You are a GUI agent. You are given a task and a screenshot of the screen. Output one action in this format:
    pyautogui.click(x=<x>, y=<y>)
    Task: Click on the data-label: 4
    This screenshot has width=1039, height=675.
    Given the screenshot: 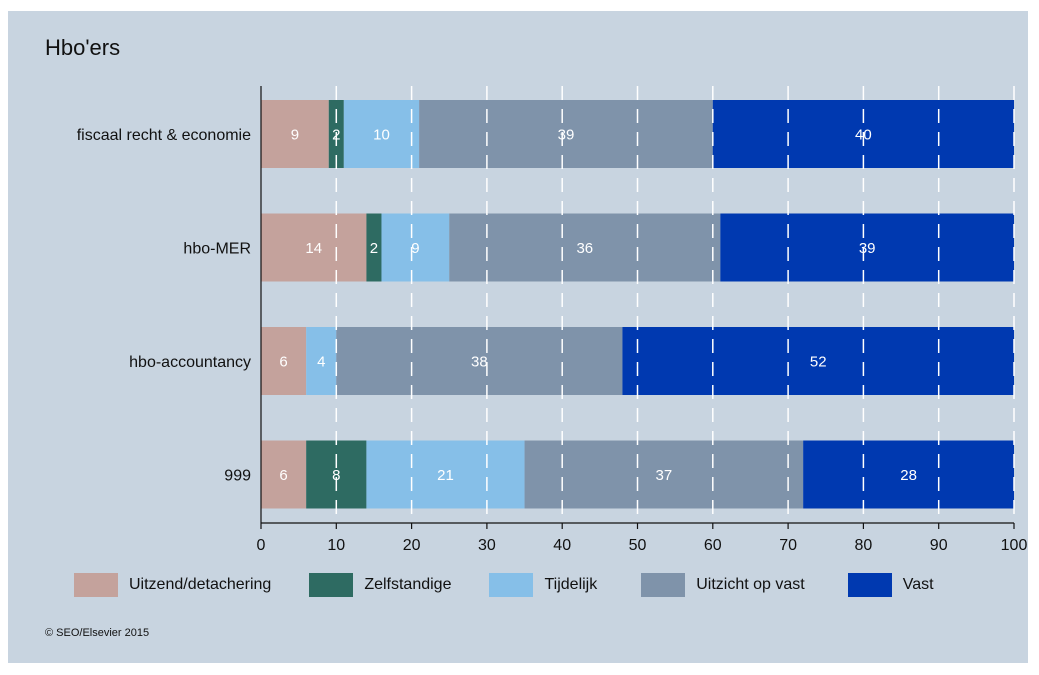 What is the action you would take?
    pyautogui.click(x=321, y=362)
    